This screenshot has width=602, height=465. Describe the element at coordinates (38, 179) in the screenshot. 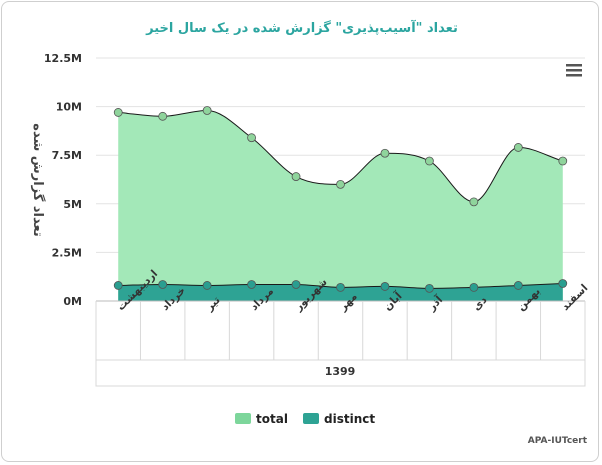

I see `y-axis-label: تعداد گزارش شده` at that location.